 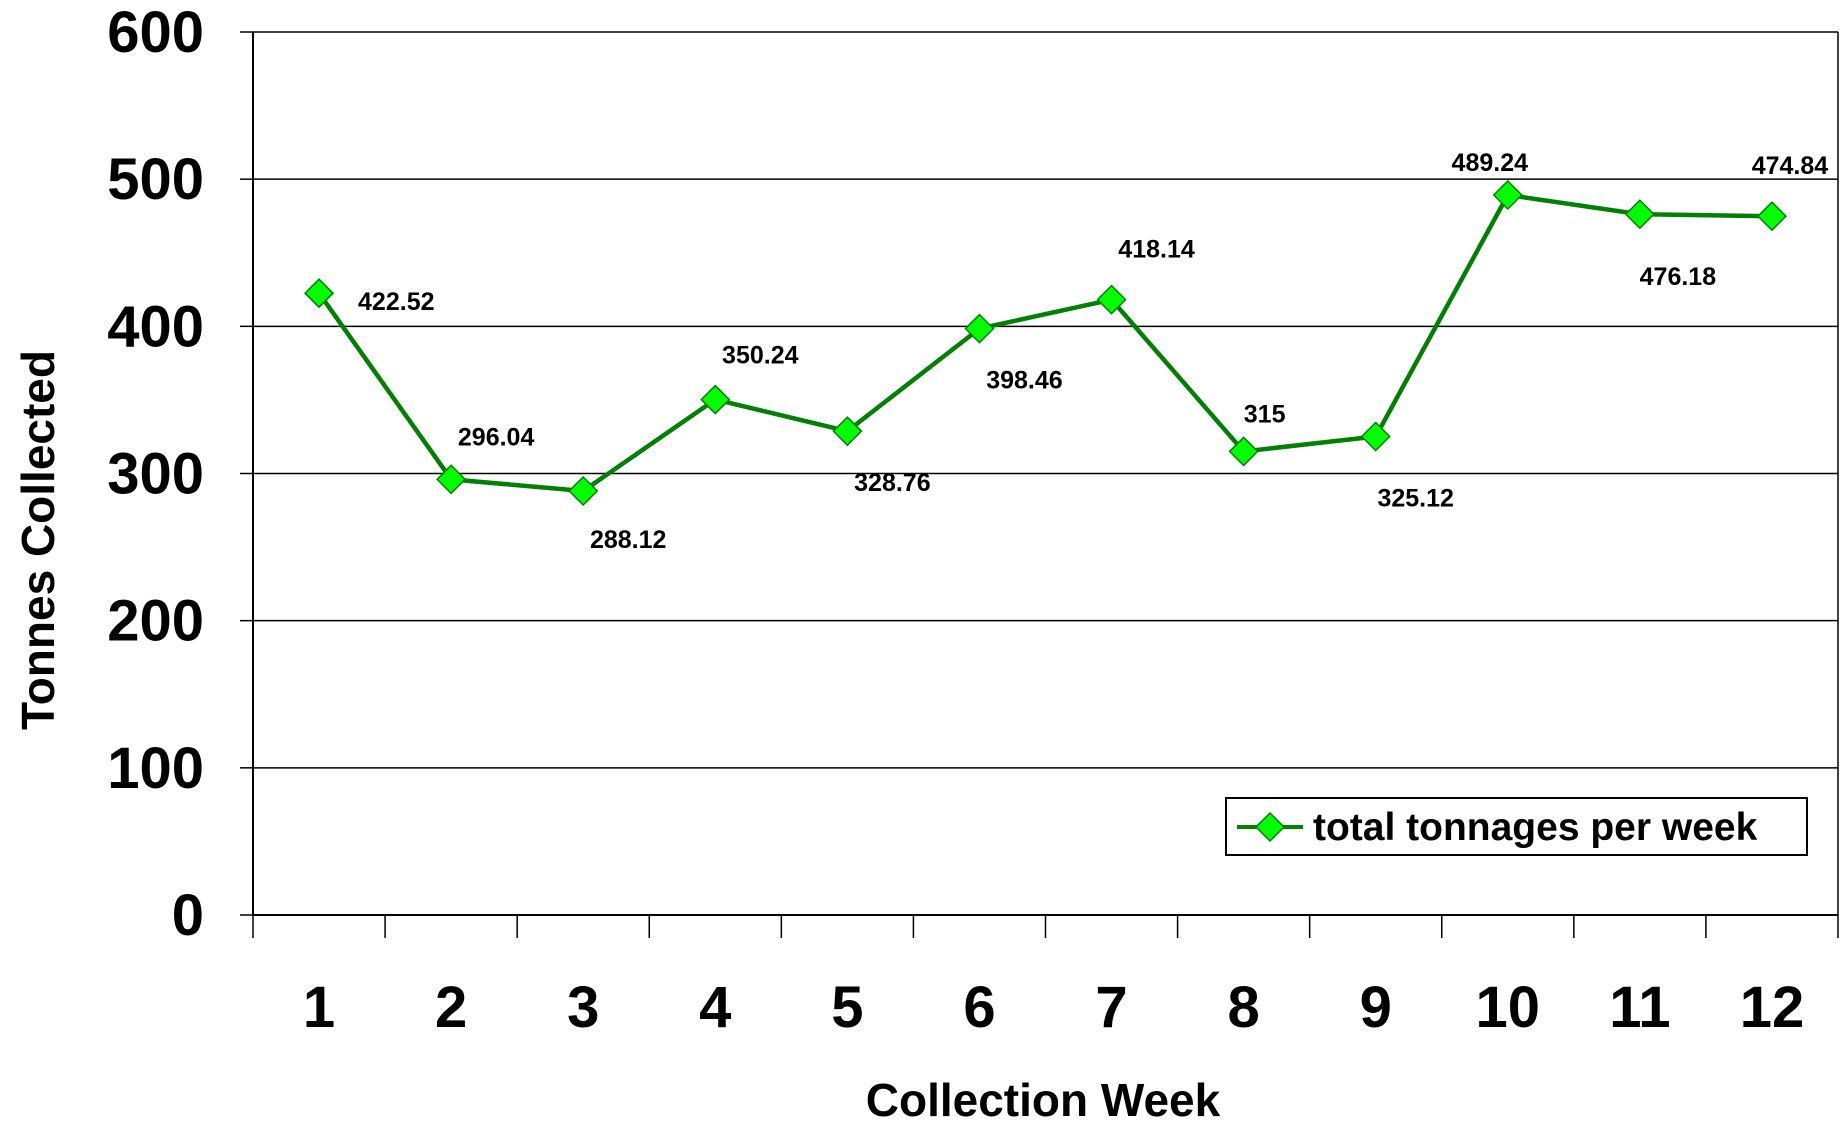 What do you see at coordinates (1535, 827) in the screenshot?
I see `legend-label: total tonnages per week` at bounding box center [1535, 827].